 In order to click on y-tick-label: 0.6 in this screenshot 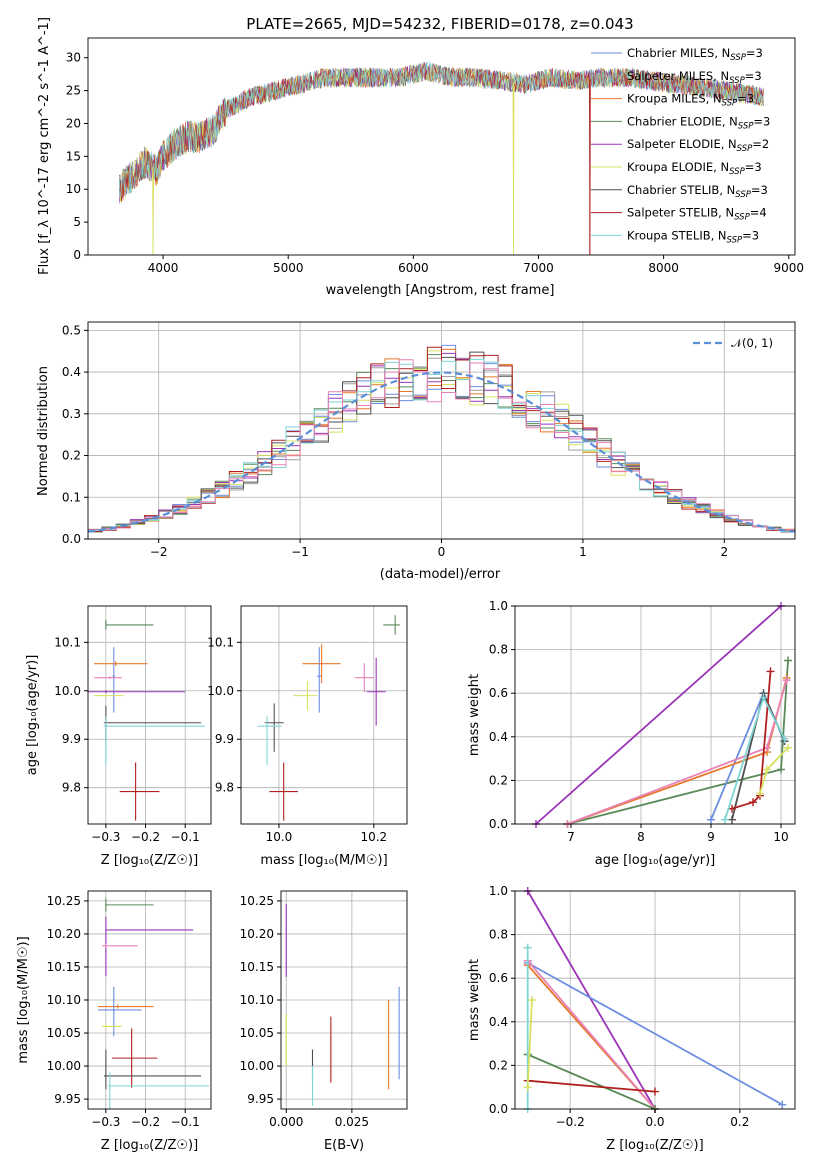, I will do `click(498, 978)`.